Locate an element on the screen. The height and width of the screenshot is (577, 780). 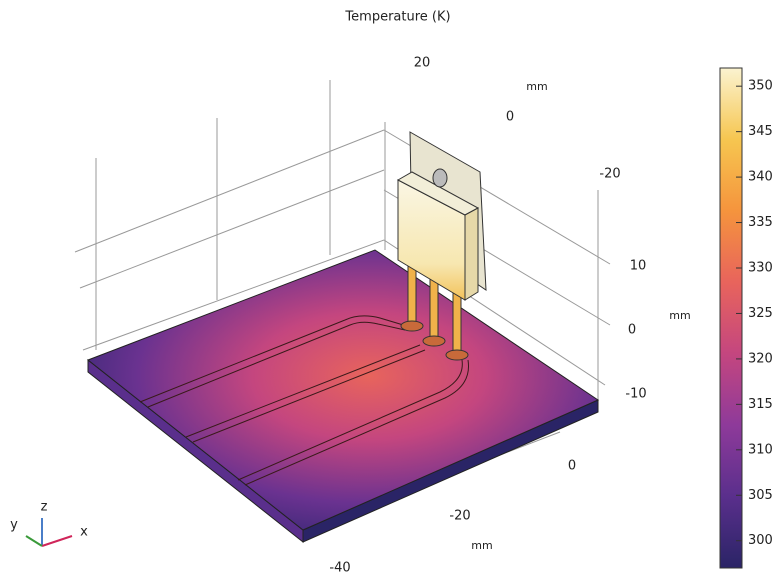
colorbar-tick-label: 350 is located at coordinates (760, 86).